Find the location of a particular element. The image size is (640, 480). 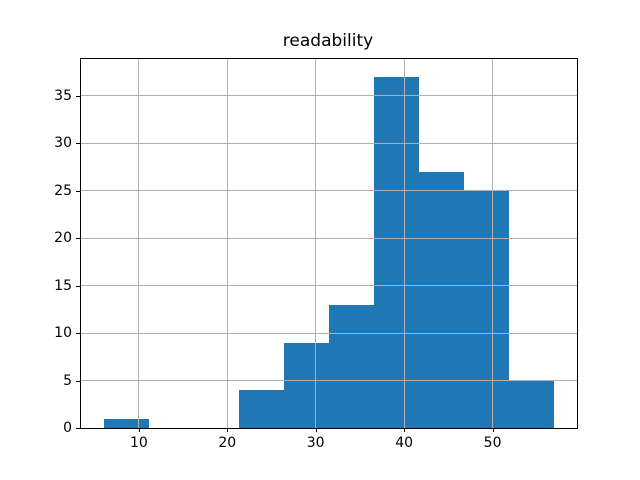

y-tick-label: 15 is located at coordinates (63, 285).